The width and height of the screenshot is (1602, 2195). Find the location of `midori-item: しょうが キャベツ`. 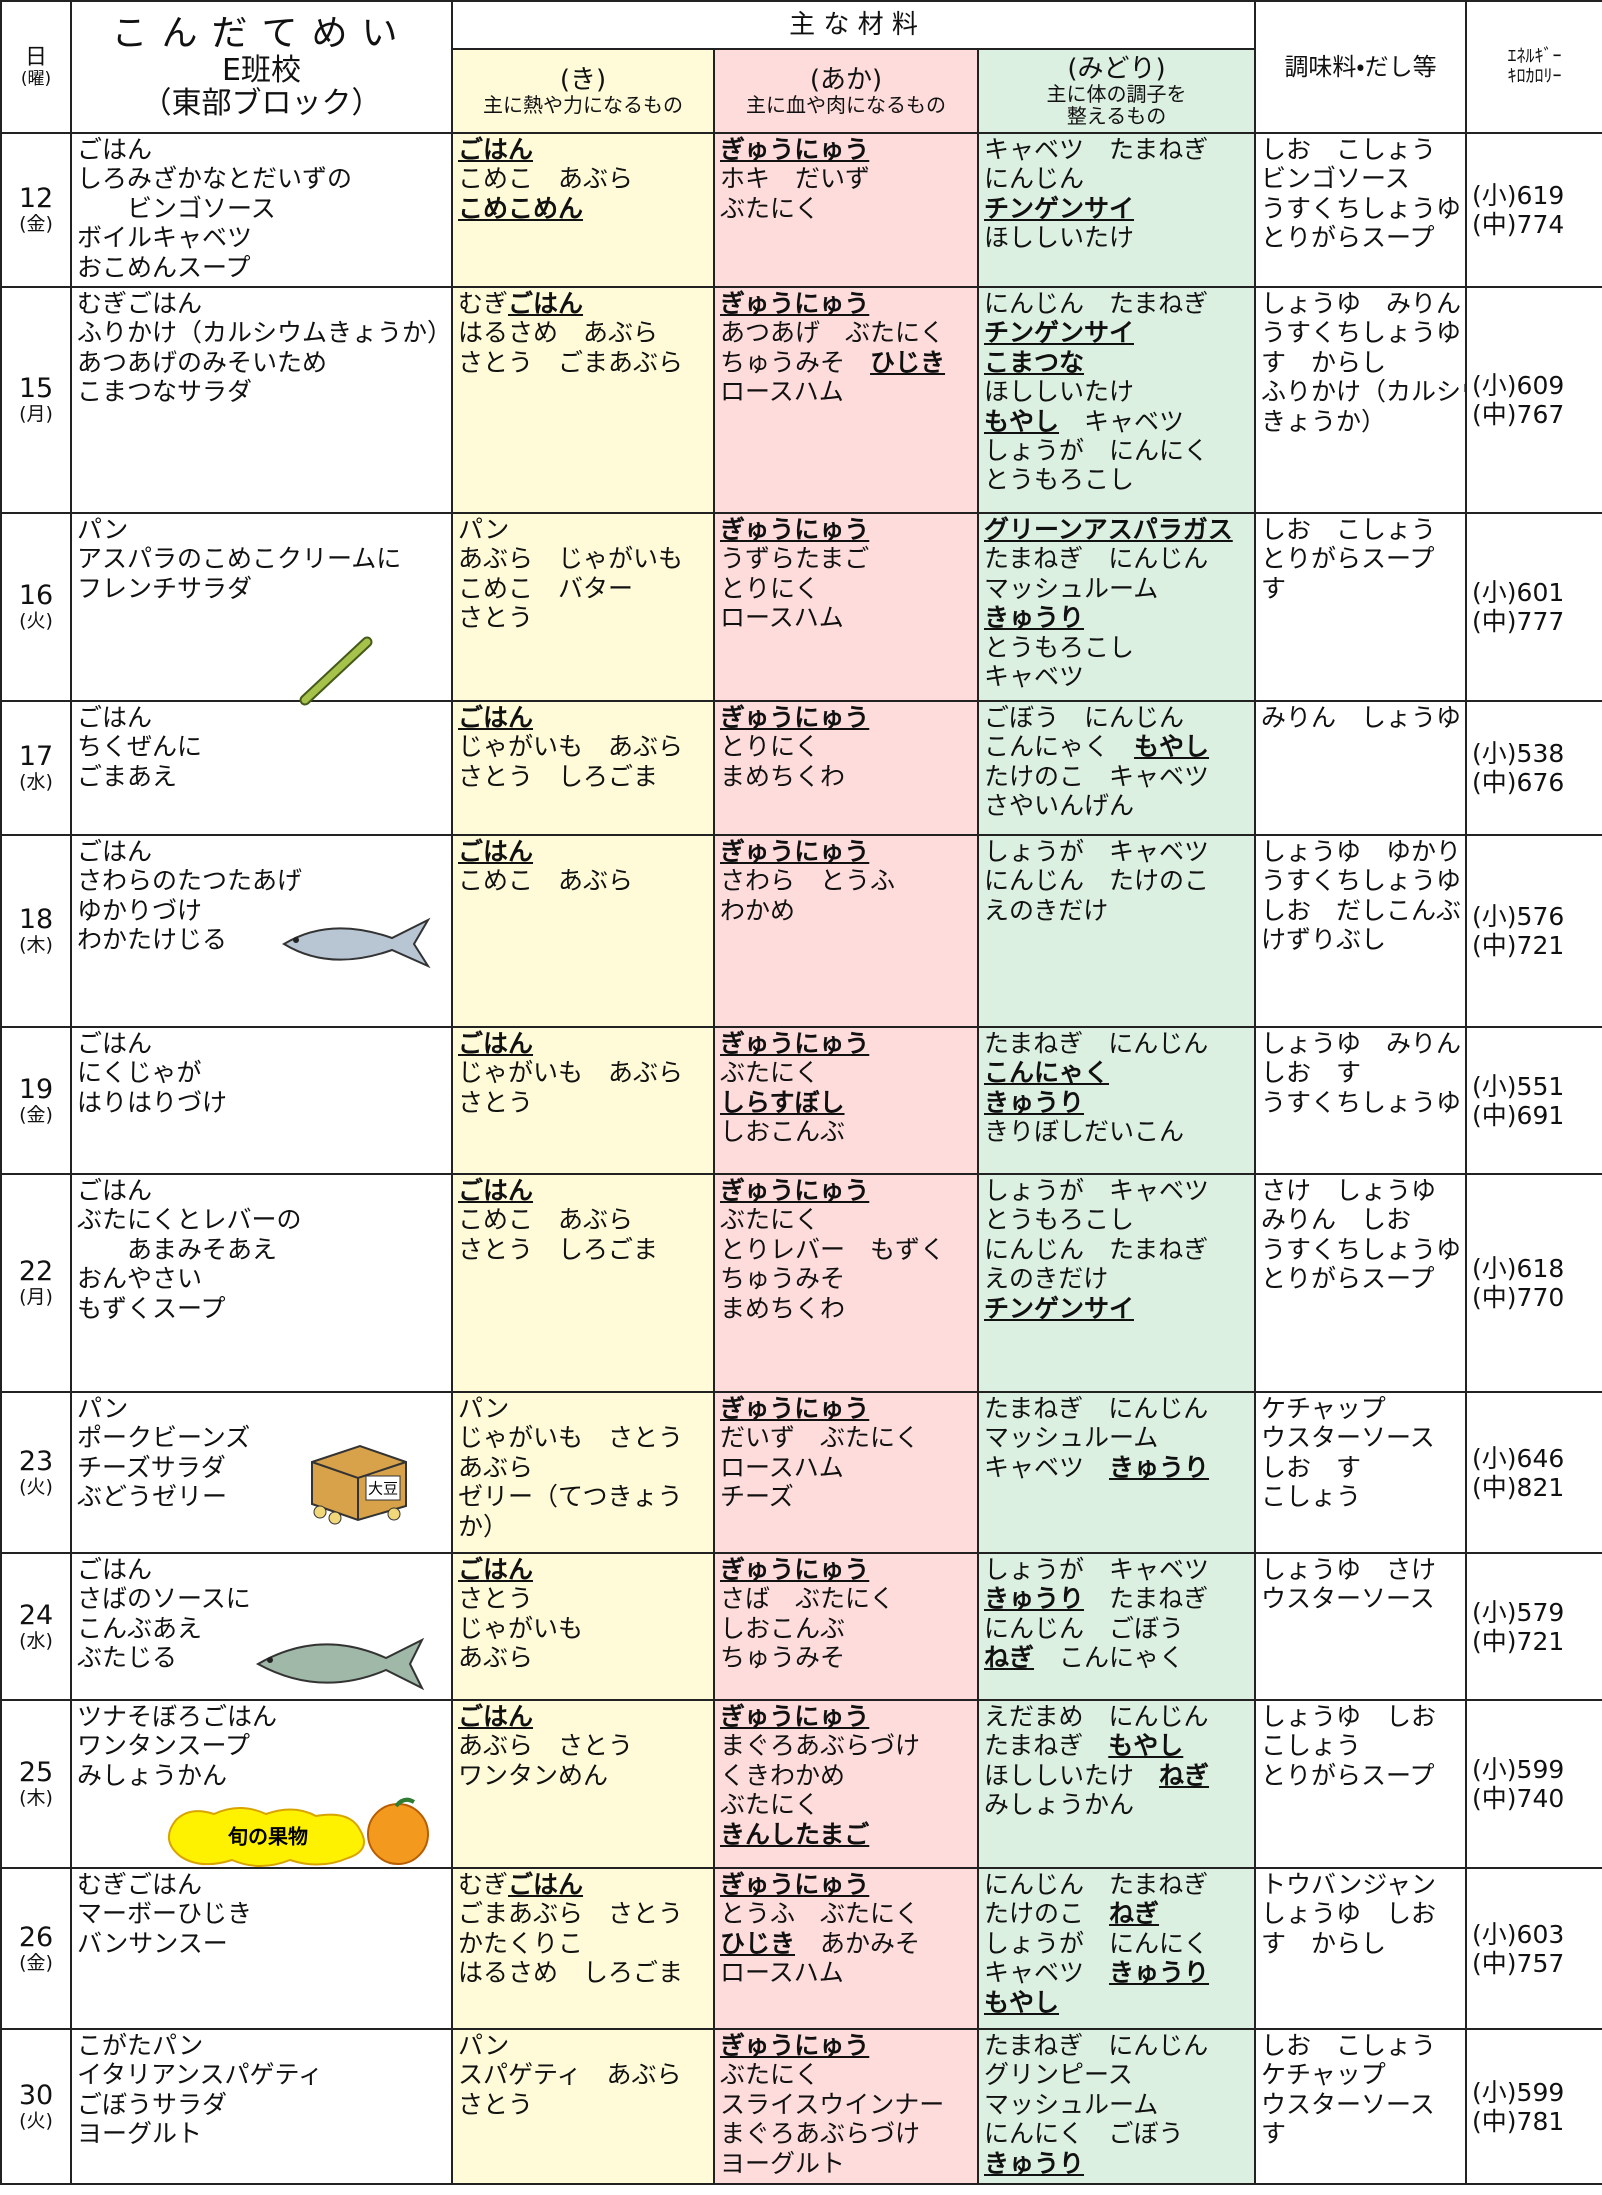

midori-item: しょうが キャベツ is located at coordinates (1097, 1569).